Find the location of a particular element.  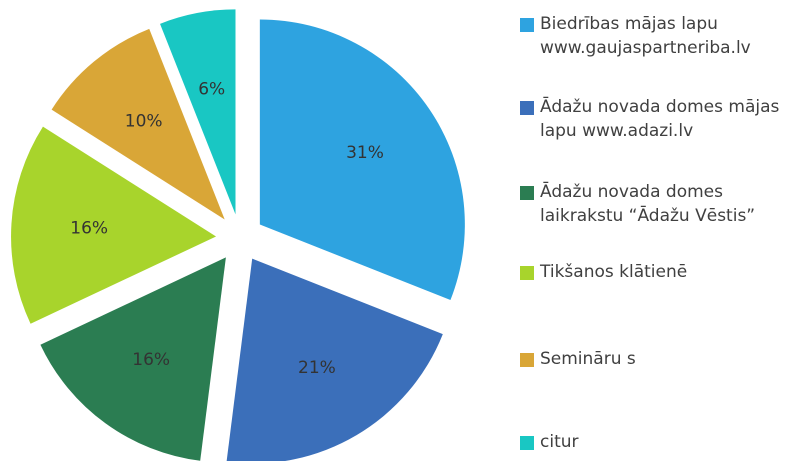

data-label: 6% is located at coordinates (211, 90).